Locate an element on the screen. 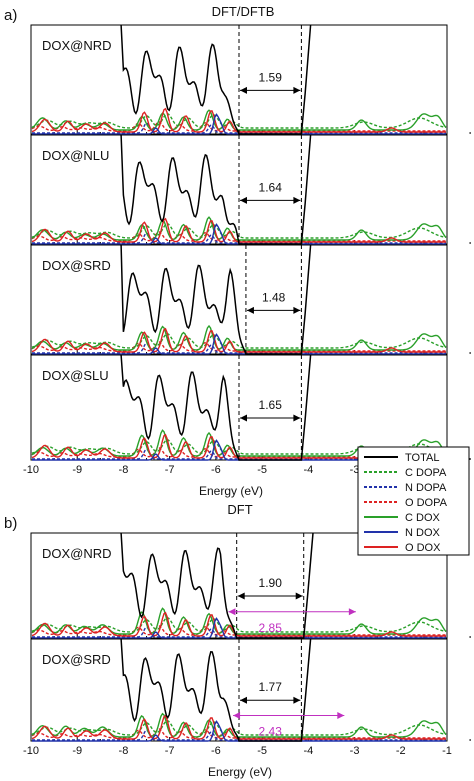 Image resolution: width=474 pixels, height=781 pixels. gap-value-label: 1.77 is located at coordinates (271, 687).